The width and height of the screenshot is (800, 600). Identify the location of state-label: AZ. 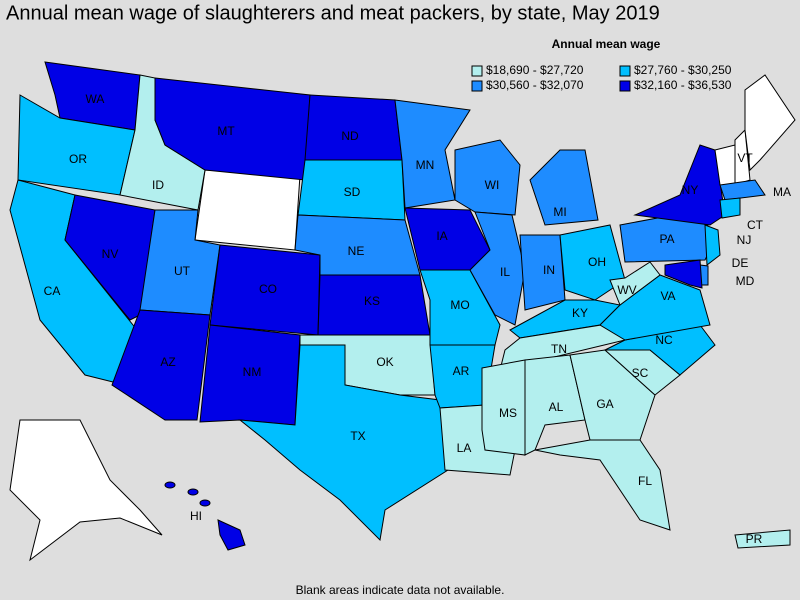
(167, 362).